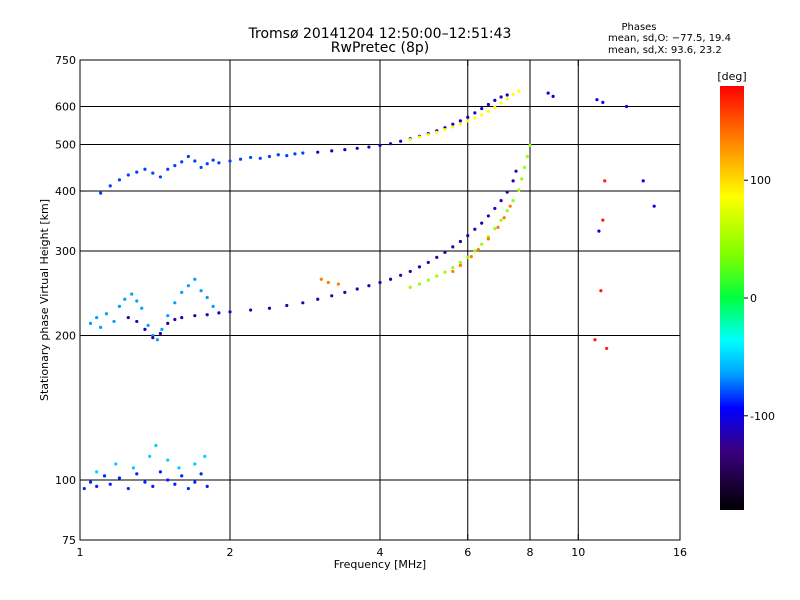  I want to click on y-tick-label: 300, so click(65, 251).